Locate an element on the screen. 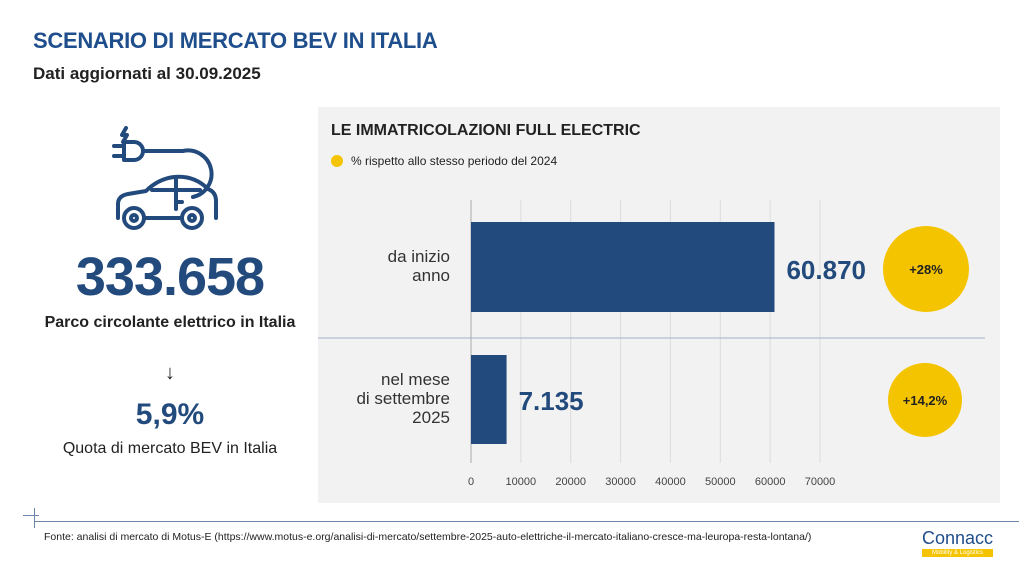 The width and height of the screenshot is (1024, 576). category-label: da inizio is located at coordinates (419, 256).